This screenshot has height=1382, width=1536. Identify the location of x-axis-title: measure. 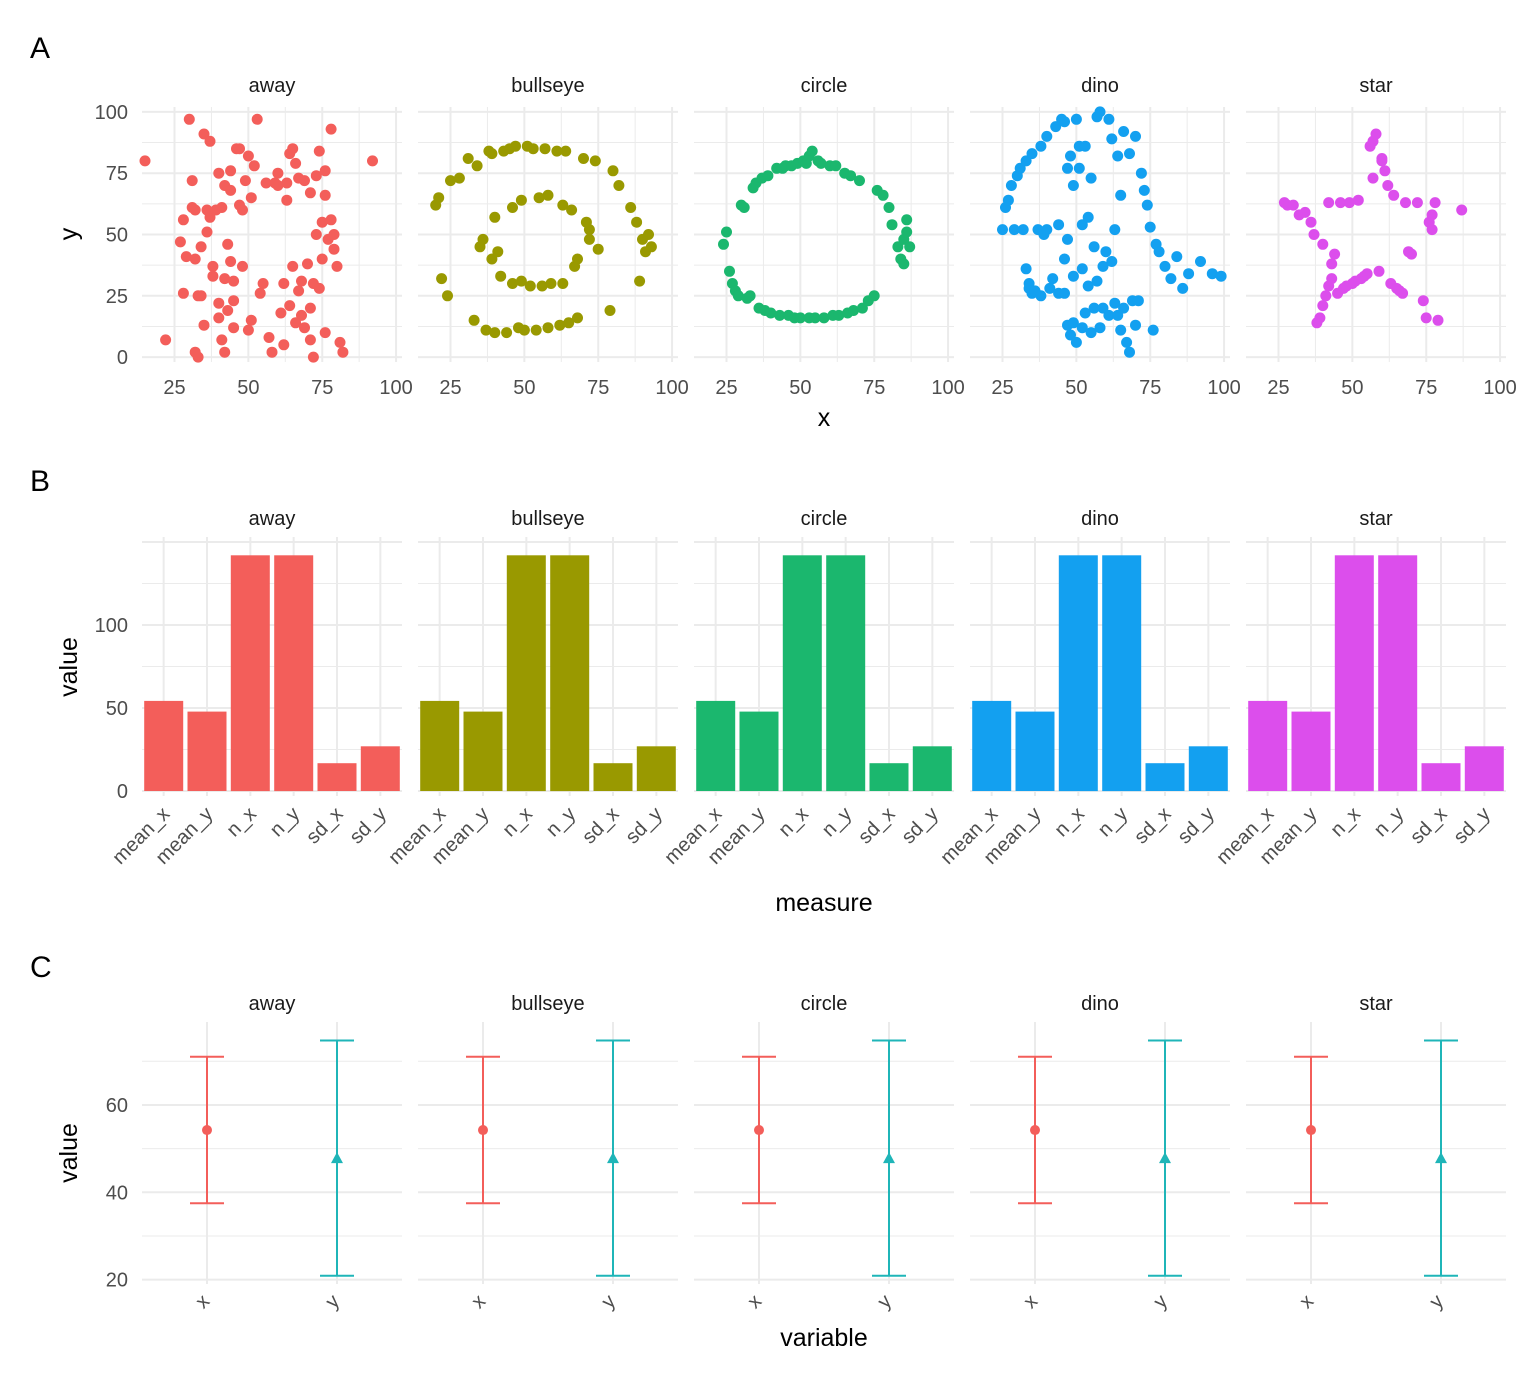
(823, 903).